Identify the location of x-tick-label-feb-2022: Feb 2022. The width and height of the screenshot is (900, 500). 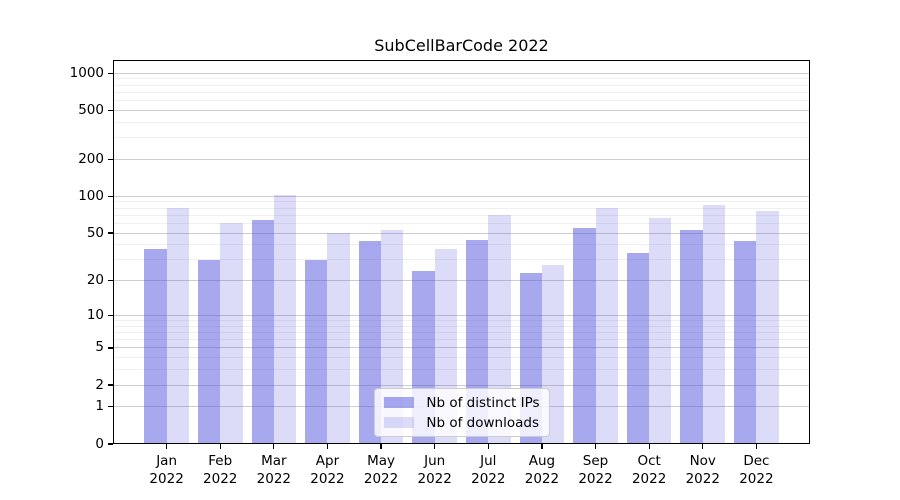
(220, 470).